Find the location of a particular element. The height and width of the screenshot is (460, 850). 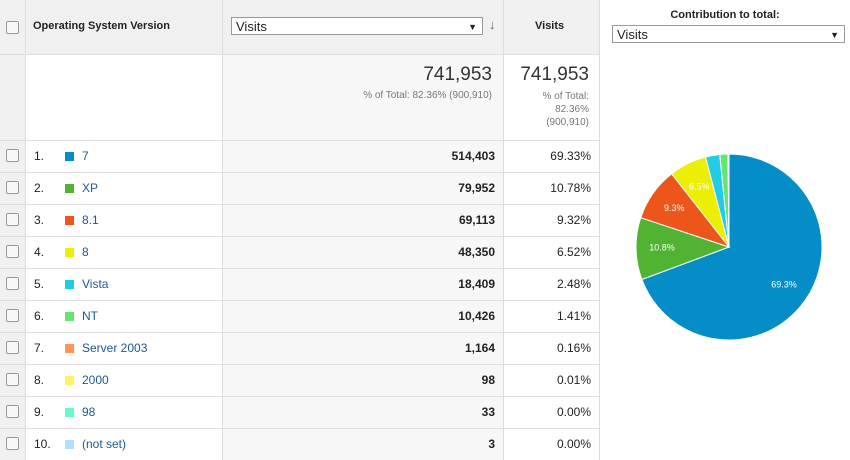

visits: 18,409 is located at coordinates (476, 284).